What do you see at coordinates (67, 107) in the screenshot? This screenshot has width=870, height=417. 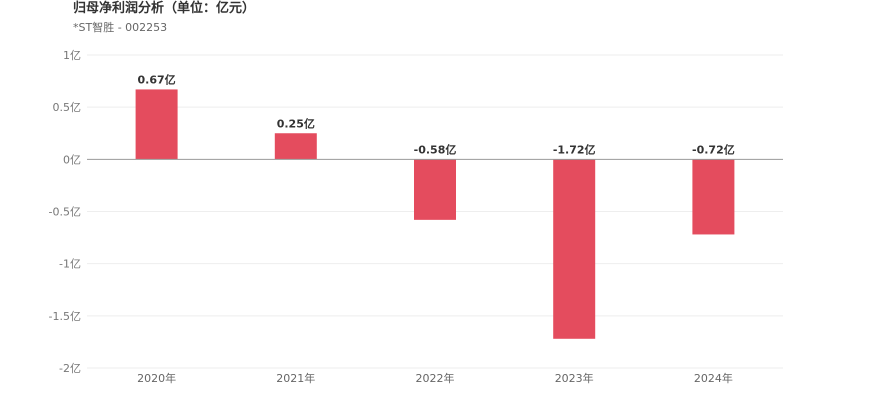 I see `y-tick-label: 0.5亿` at bounding box center [67, 107].